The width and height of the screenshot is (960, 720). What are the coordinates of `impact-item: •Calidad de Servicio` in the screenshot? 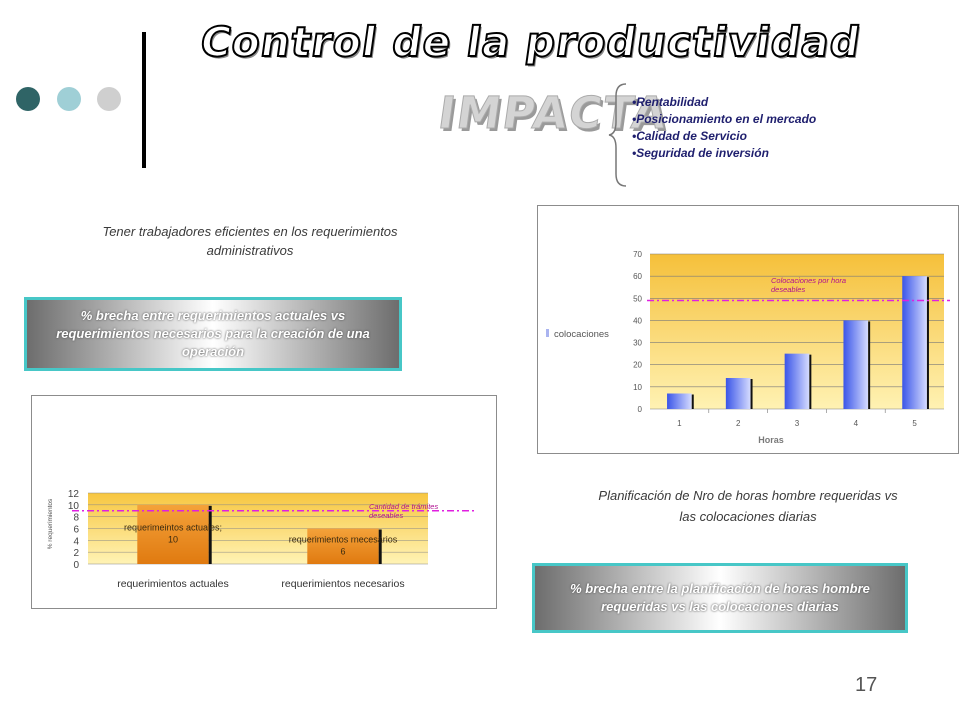 It's located at (689, 136).